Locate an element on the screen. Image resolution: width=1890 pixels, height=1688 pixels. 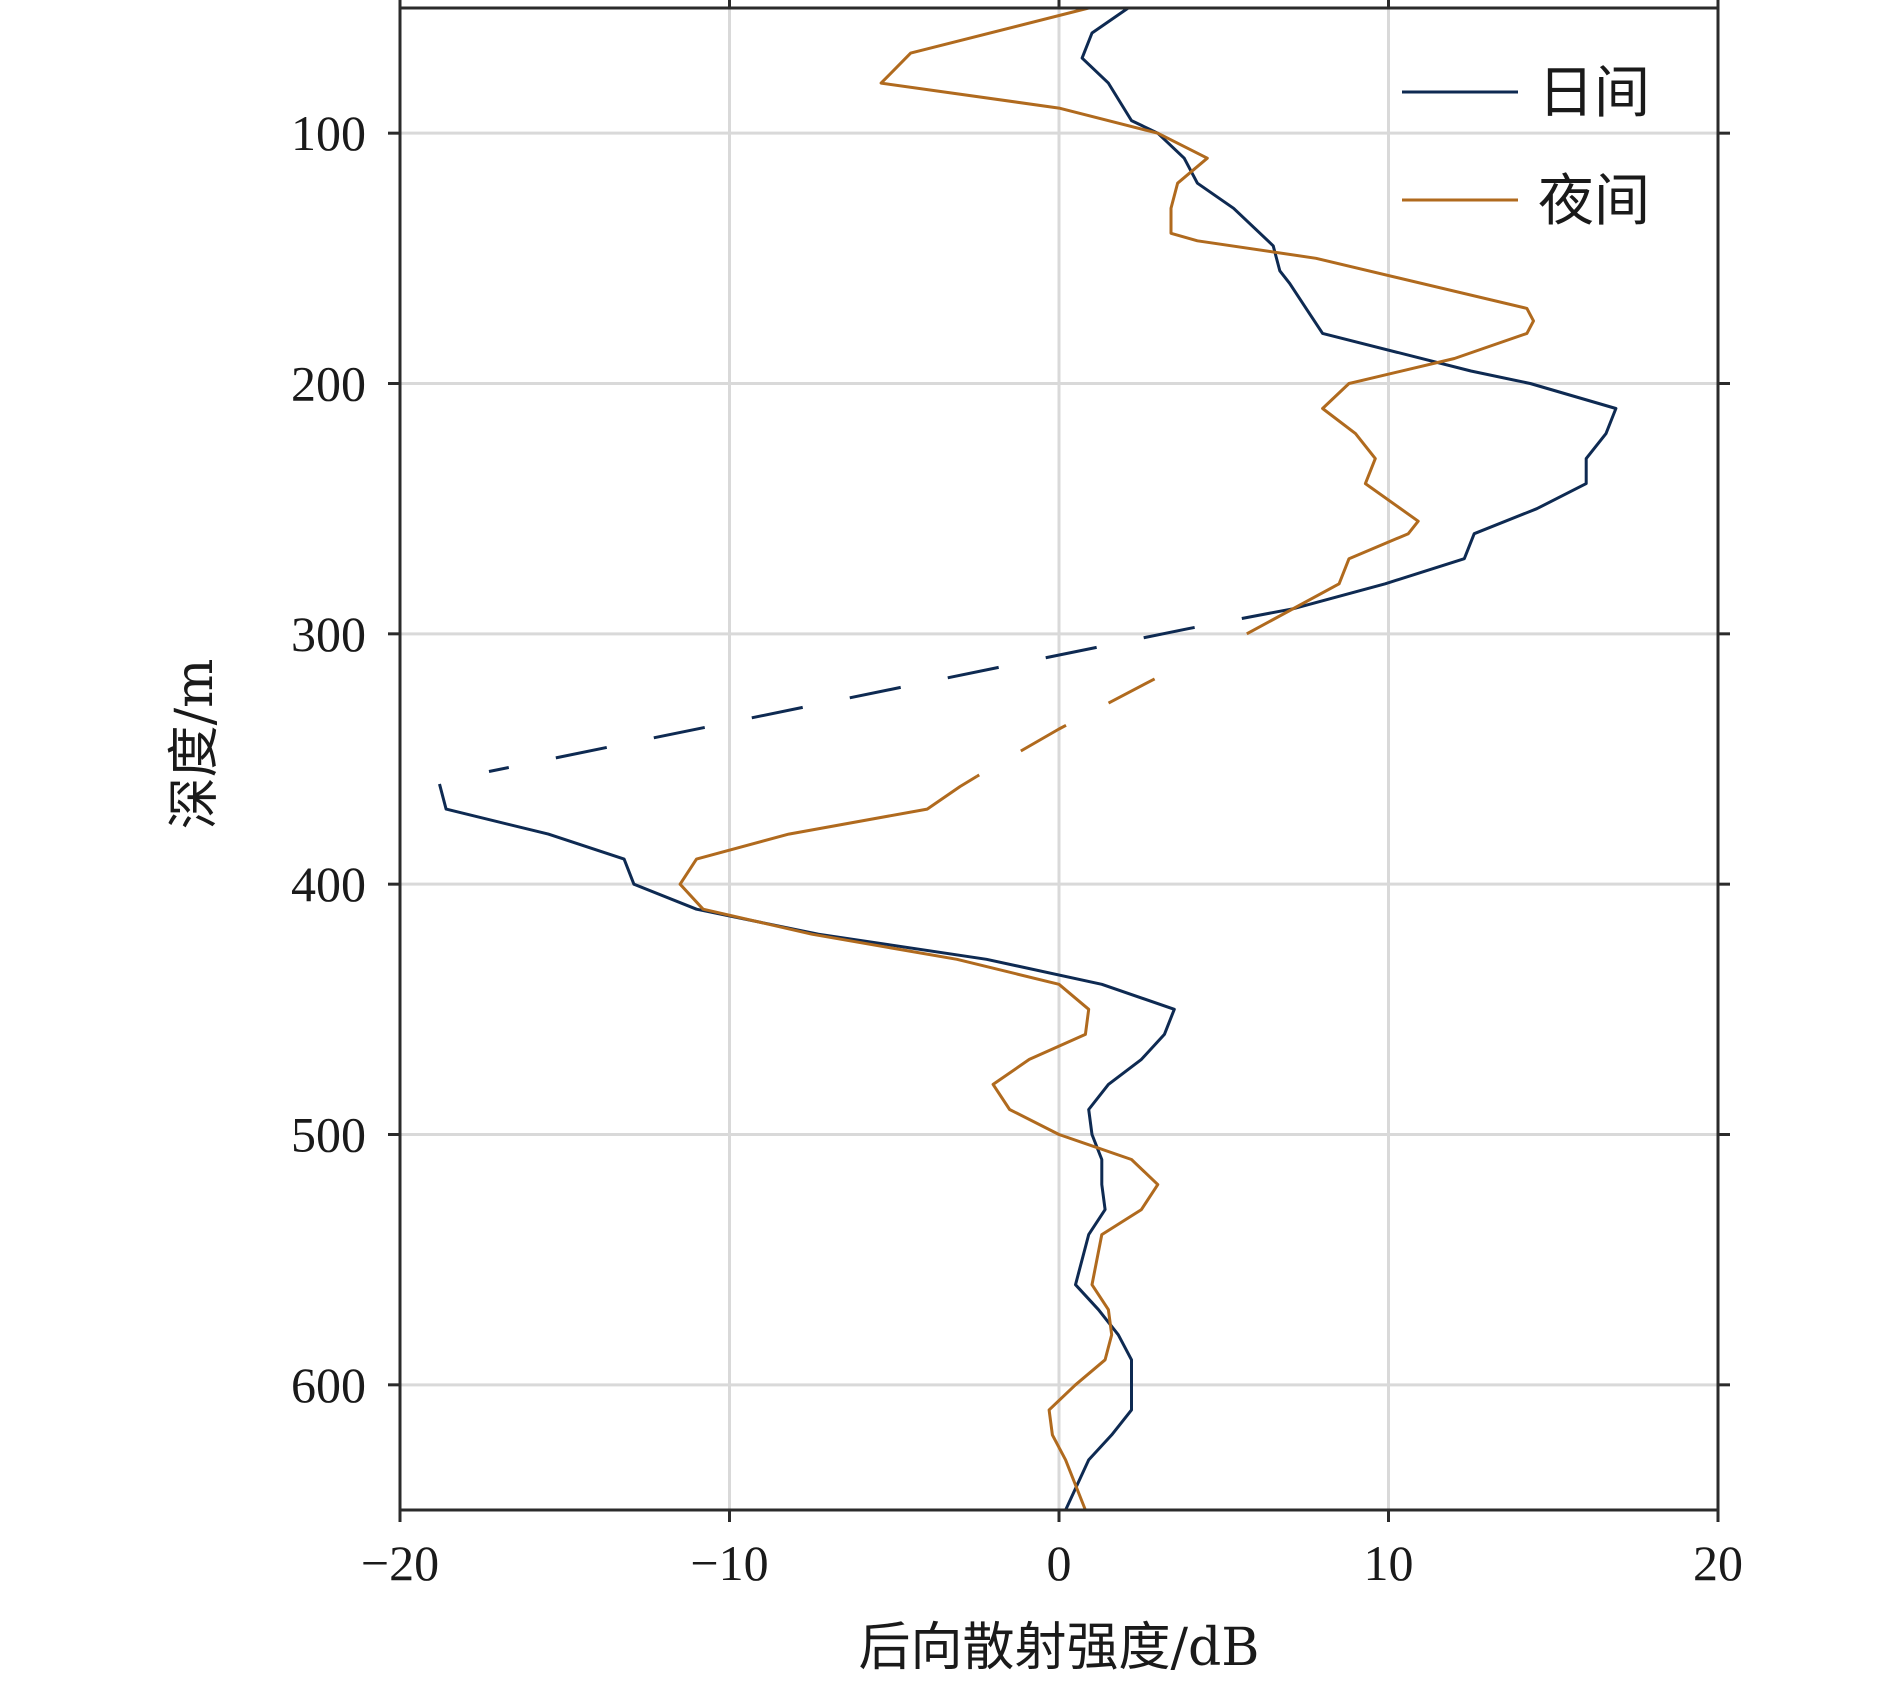
y-axis-label: 深度/m is located at coordinates (195, 744).